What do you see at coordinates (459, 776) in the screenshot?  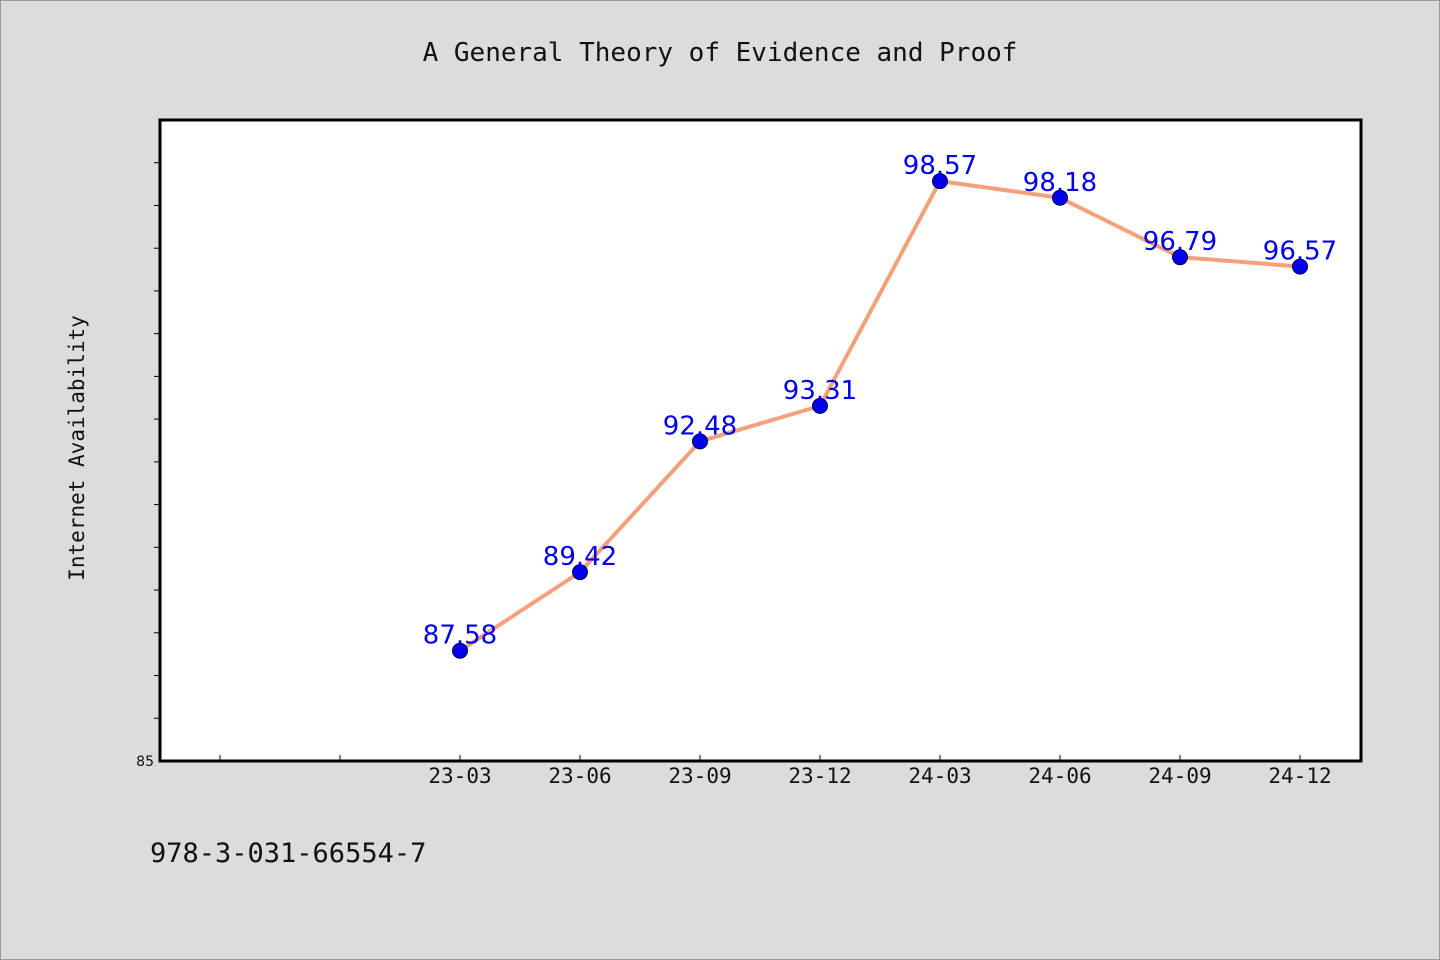 I see `x-tick-label: 23-03` at bounding box center [459, 776].